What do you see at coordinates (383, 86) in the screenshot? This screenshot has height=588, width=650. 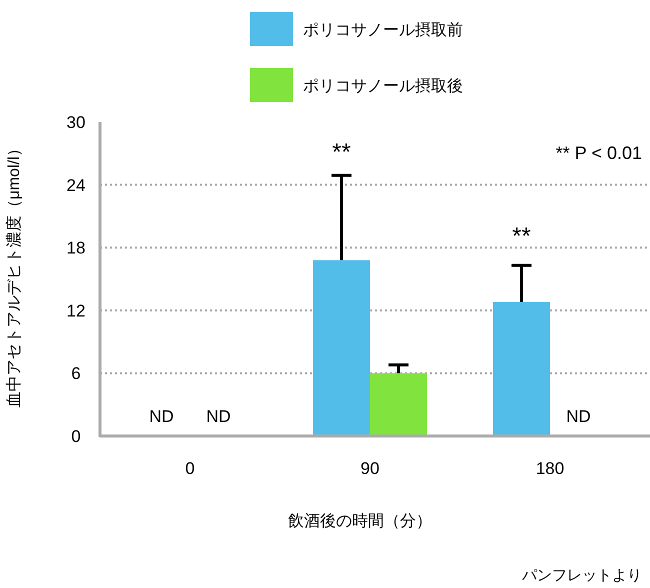 I see `legend-label: ポリコサノール摂取後` at bounding box center [383, 86].